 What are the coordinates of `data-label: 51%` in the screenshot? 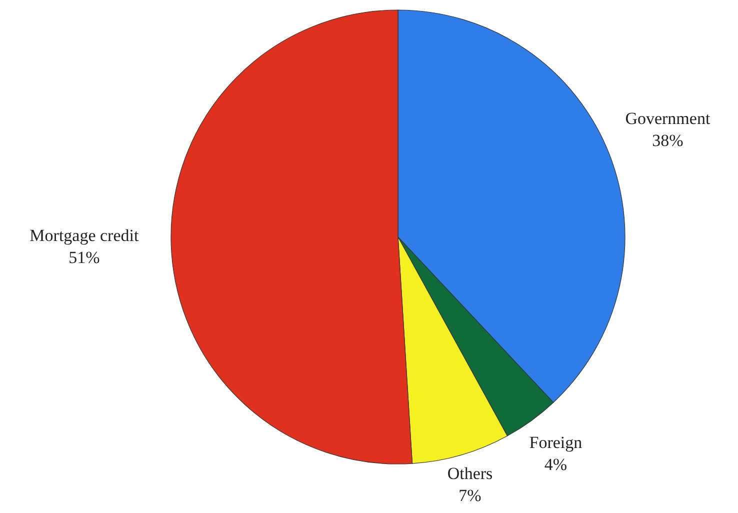 It's located at (84, 257).